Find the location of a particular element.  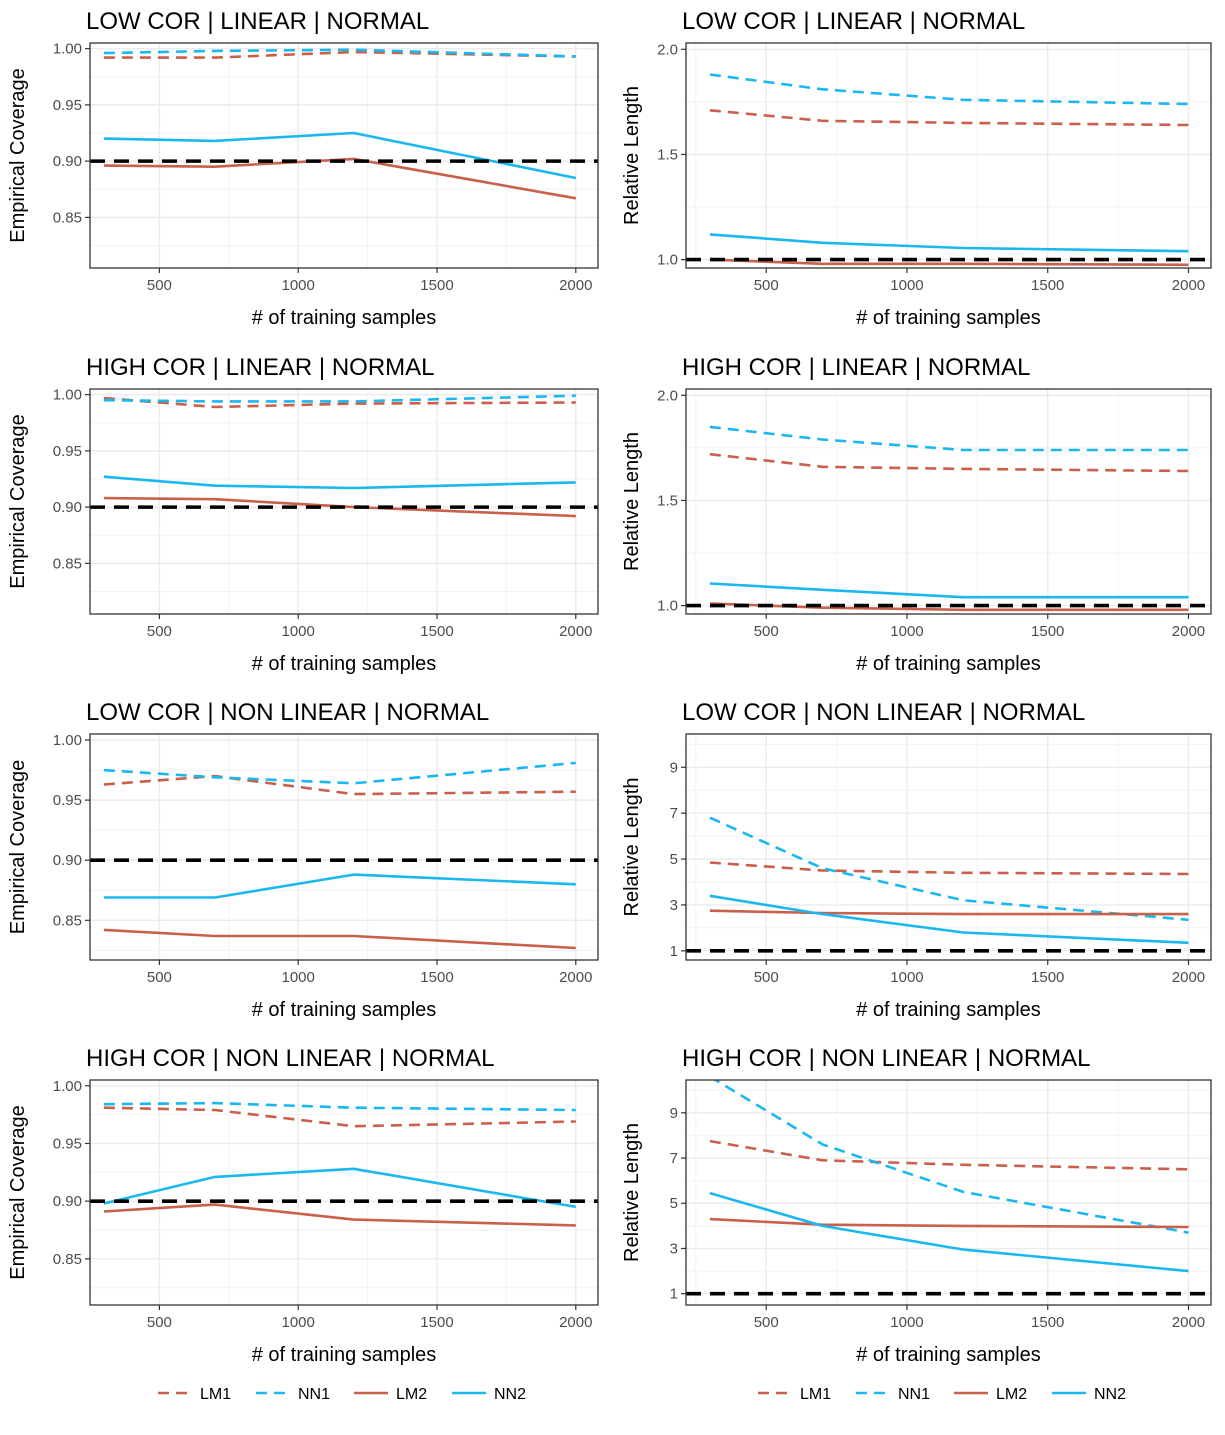

legend-item-lm1: LM1 is located at coordinates (794, 1394).